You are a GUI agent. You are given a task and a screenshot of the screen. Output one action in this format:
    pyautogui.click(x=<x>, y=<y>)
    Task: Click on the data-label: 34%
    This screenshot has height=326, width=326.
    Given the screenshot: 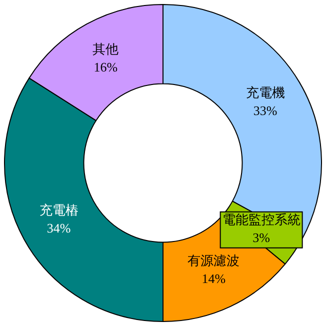 What is the action you would take?
    pyautogui.click(x=58, y=228)
    